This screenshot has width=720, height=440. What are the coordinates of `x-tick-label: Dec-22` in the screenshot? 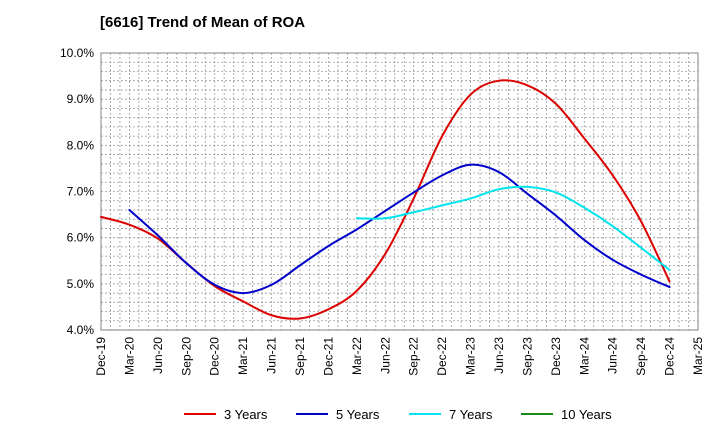 It's located at (442, 356).